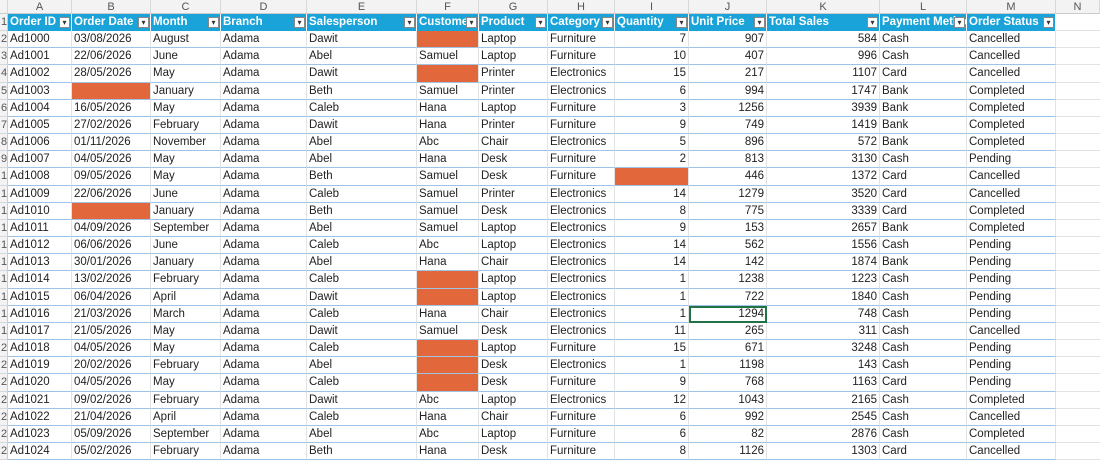  What do you see at coordinates (823, 177) in the screenshot?
I see `cell: 1372` at bounding box center [823, 177].